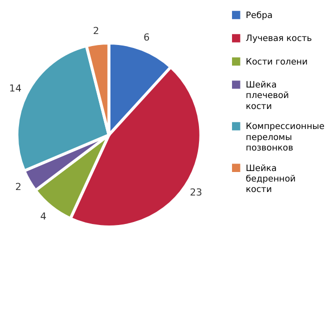 The height and width of the screenshot is (330, 330). What do you see at coordinates (285, 138) in the screenshot?
I see `legend-label: Компрессионные переломы позвонков` at bounding box center [285, 138].